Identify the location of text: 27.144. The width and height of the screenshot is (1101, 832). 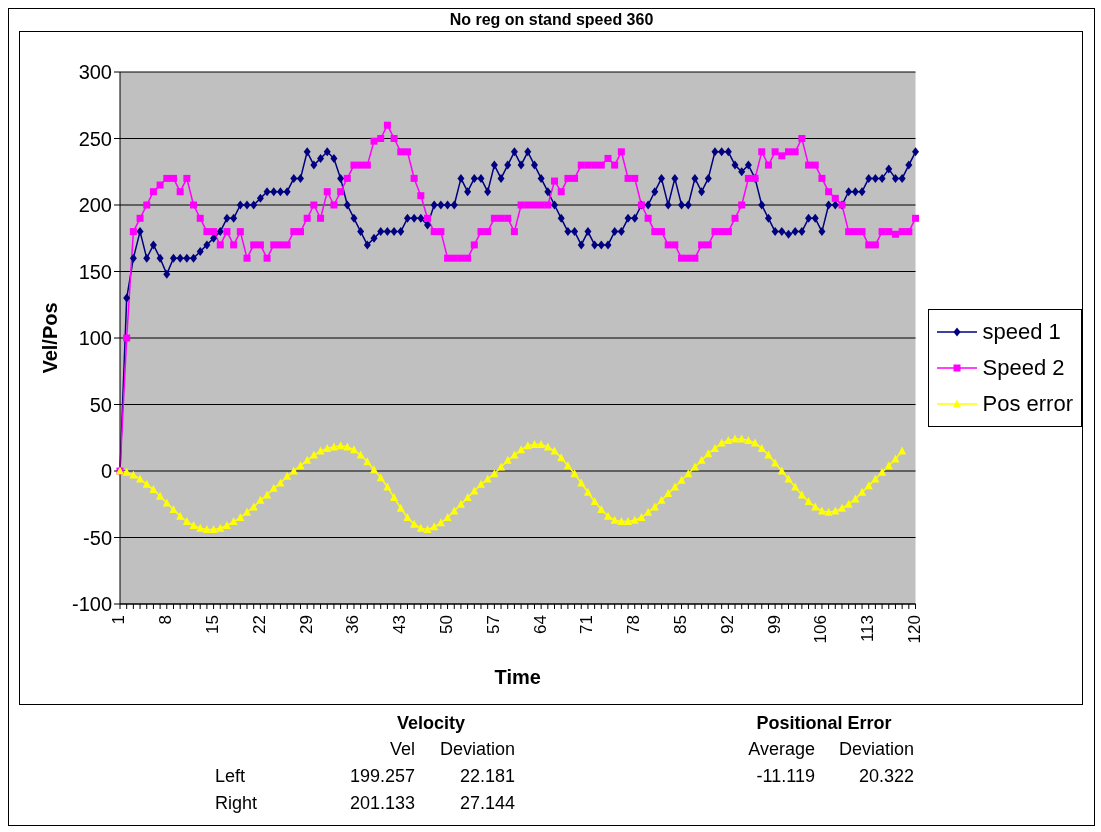
(487, 803).